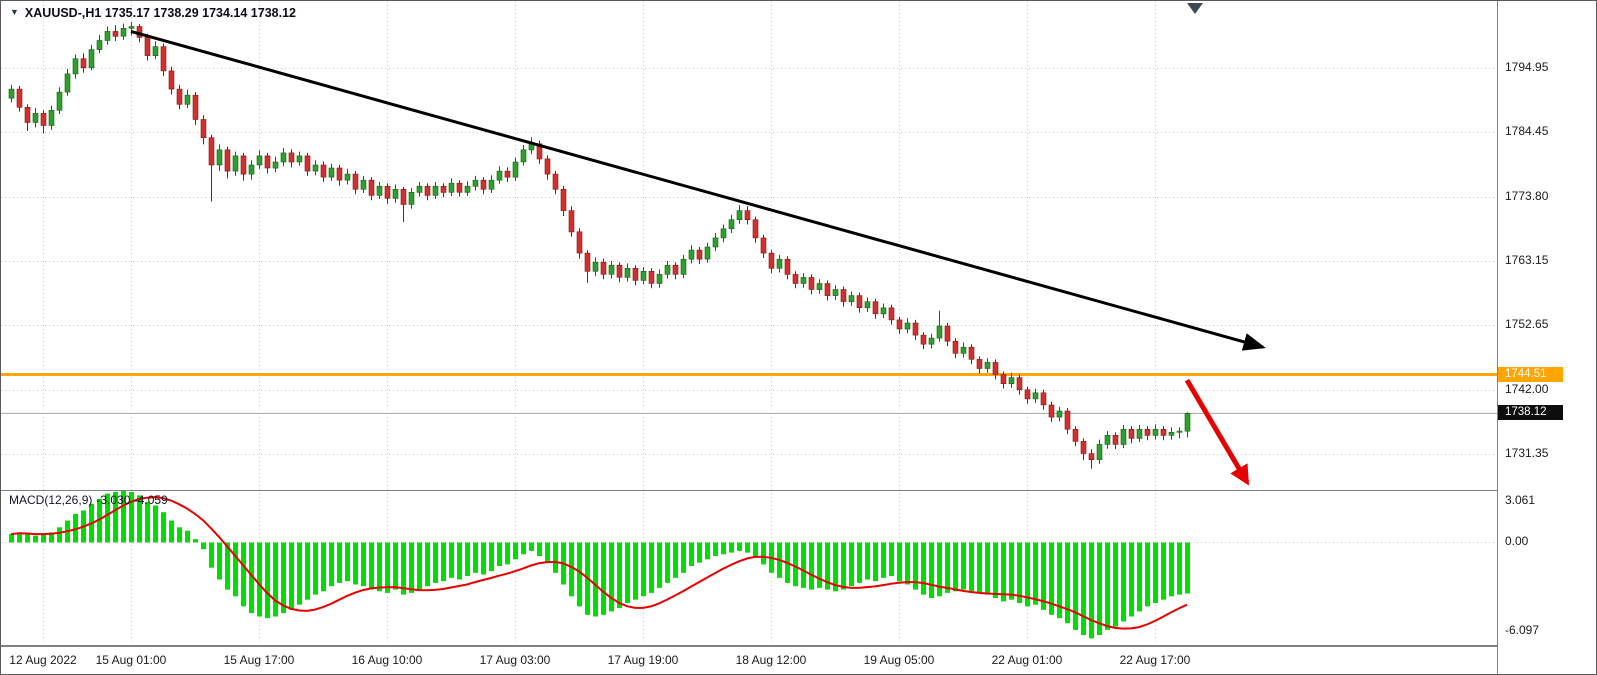  I want to click on time-tick-label: 18 Aug 12:00, so click(771, 660).